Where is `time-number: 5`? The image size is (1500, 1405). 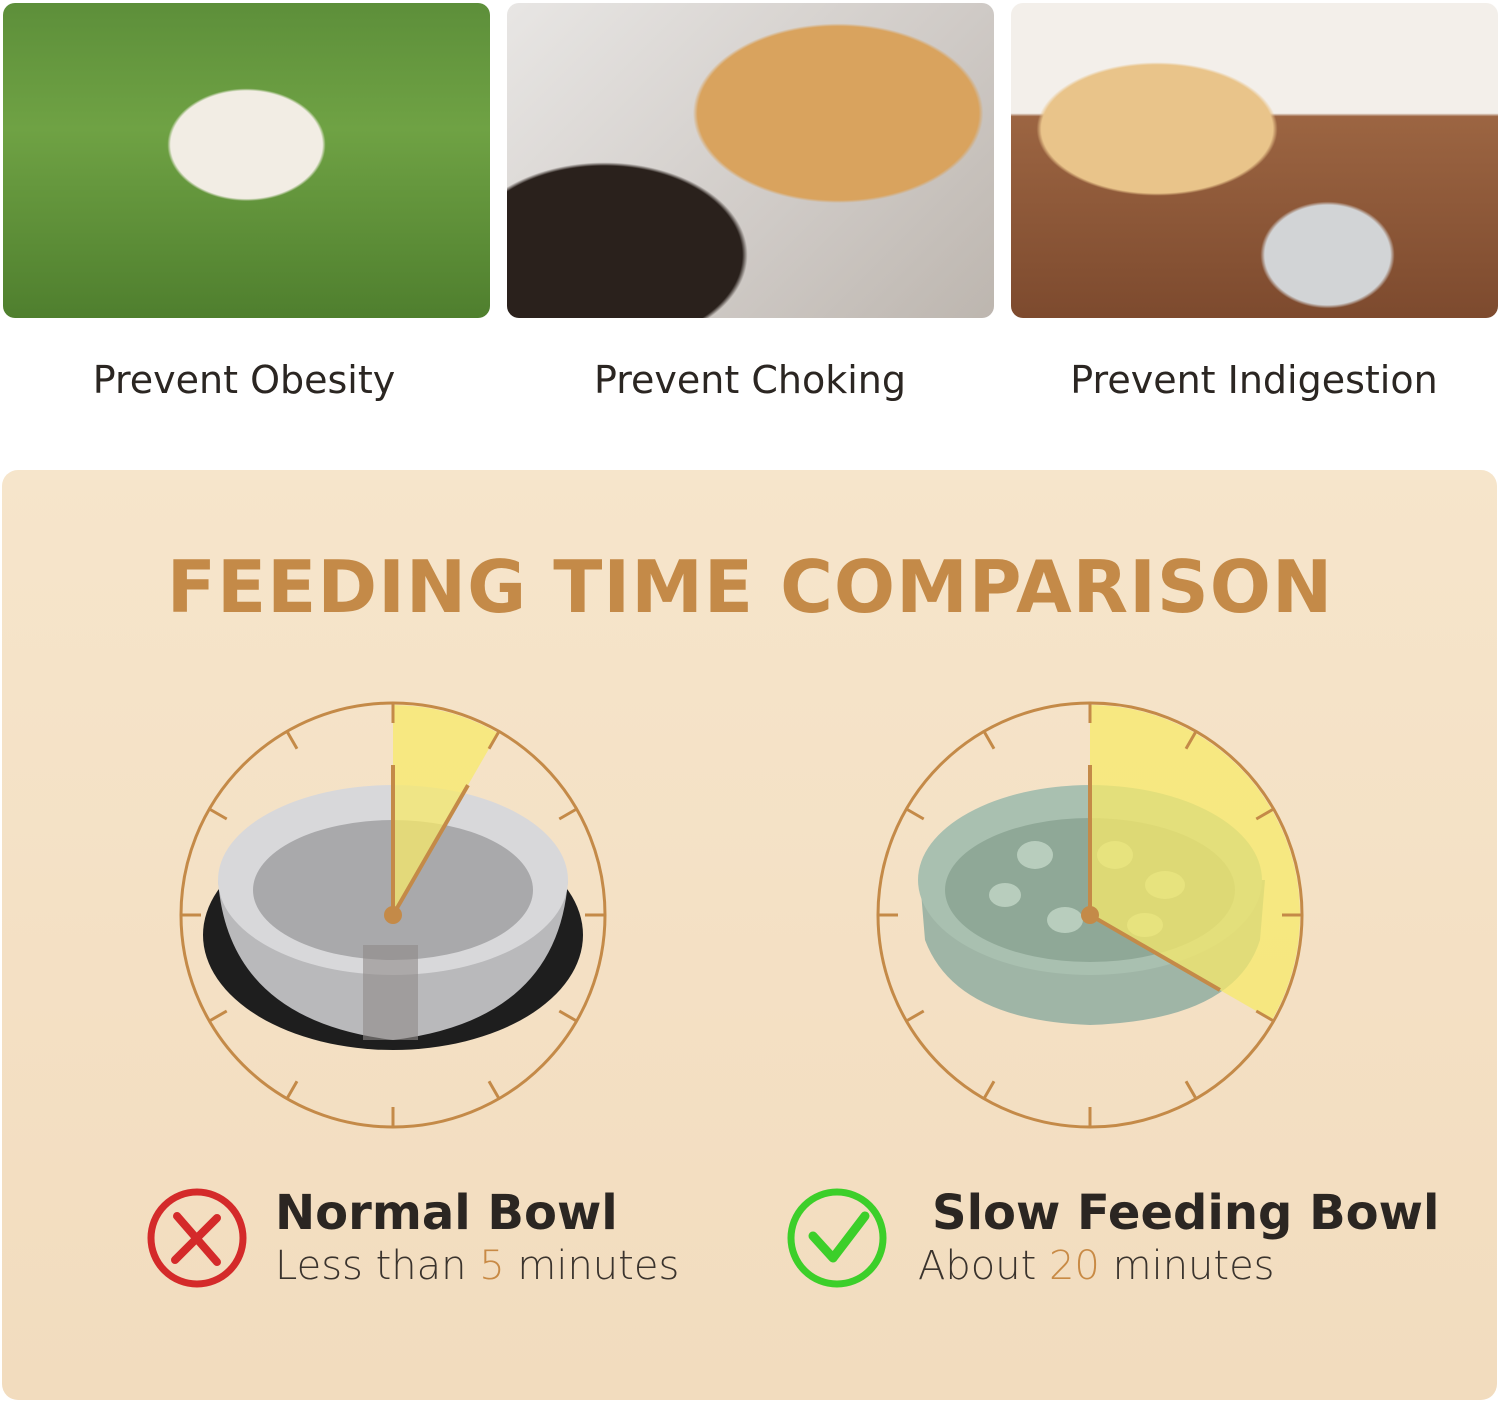 time-number: 5 is located at coordinates (492, 1266).